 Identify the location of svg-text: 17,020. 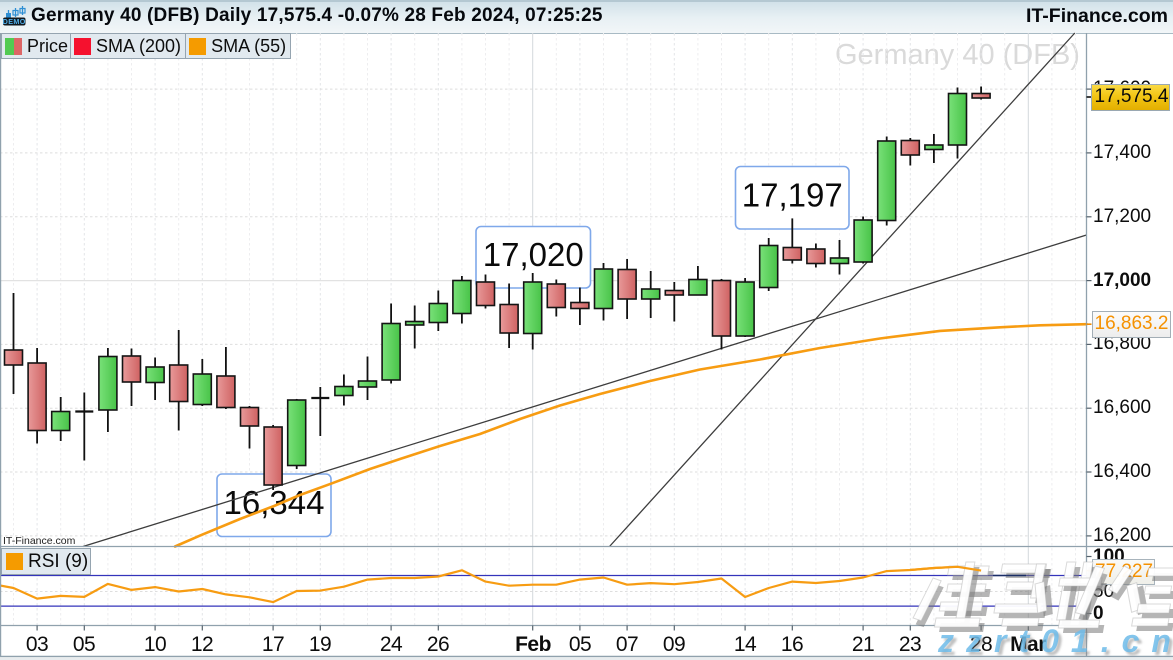
(533, 254).